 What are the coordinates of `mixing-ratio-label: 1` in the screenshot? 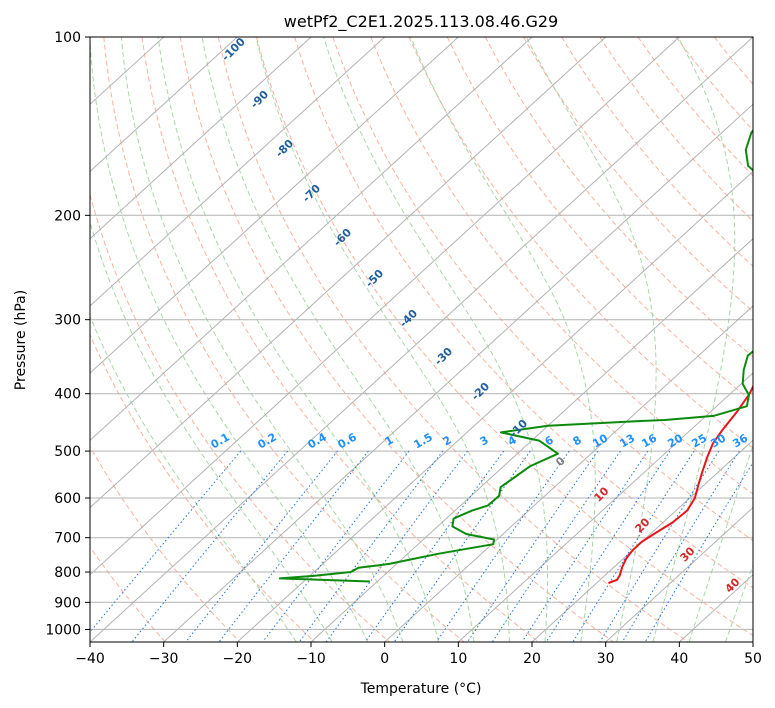 It's located at (389, 440).